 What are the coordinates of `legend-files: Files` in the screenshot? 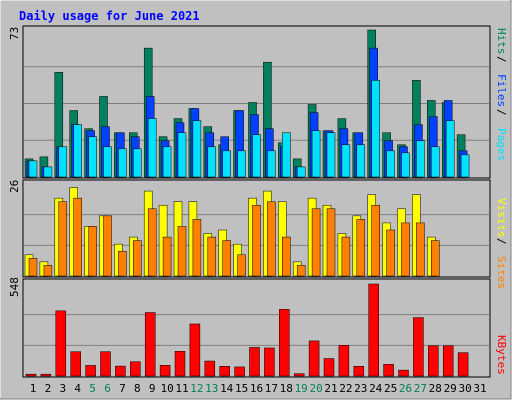 It's located at (501, 90).